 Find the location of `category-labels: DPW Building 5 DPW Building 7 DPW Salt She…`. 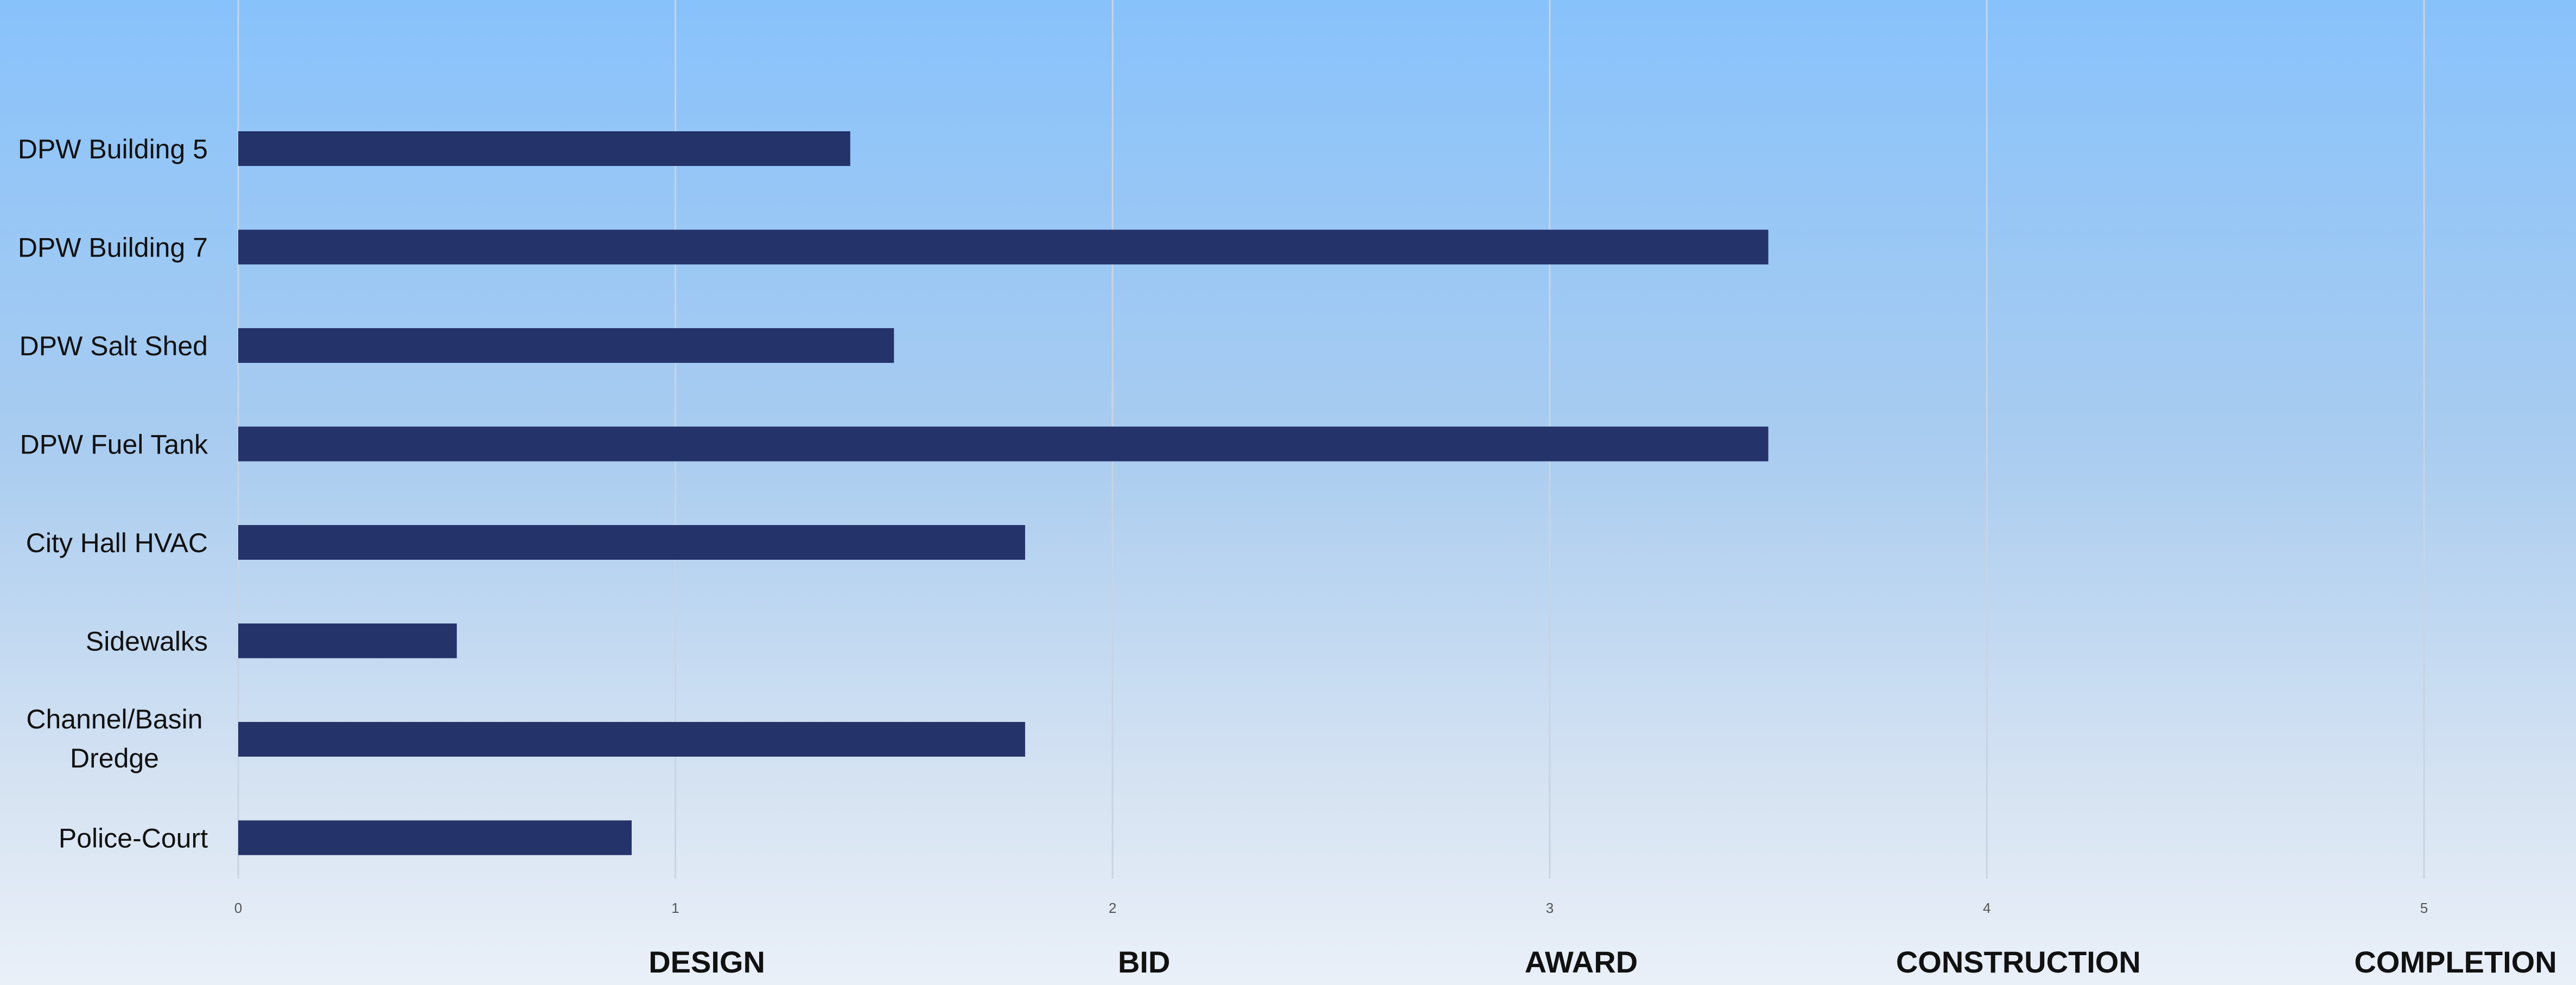

category-labels: DPW Building 5 DPW Building 7 DPW Salt She… is located at coordinates (113, 494).